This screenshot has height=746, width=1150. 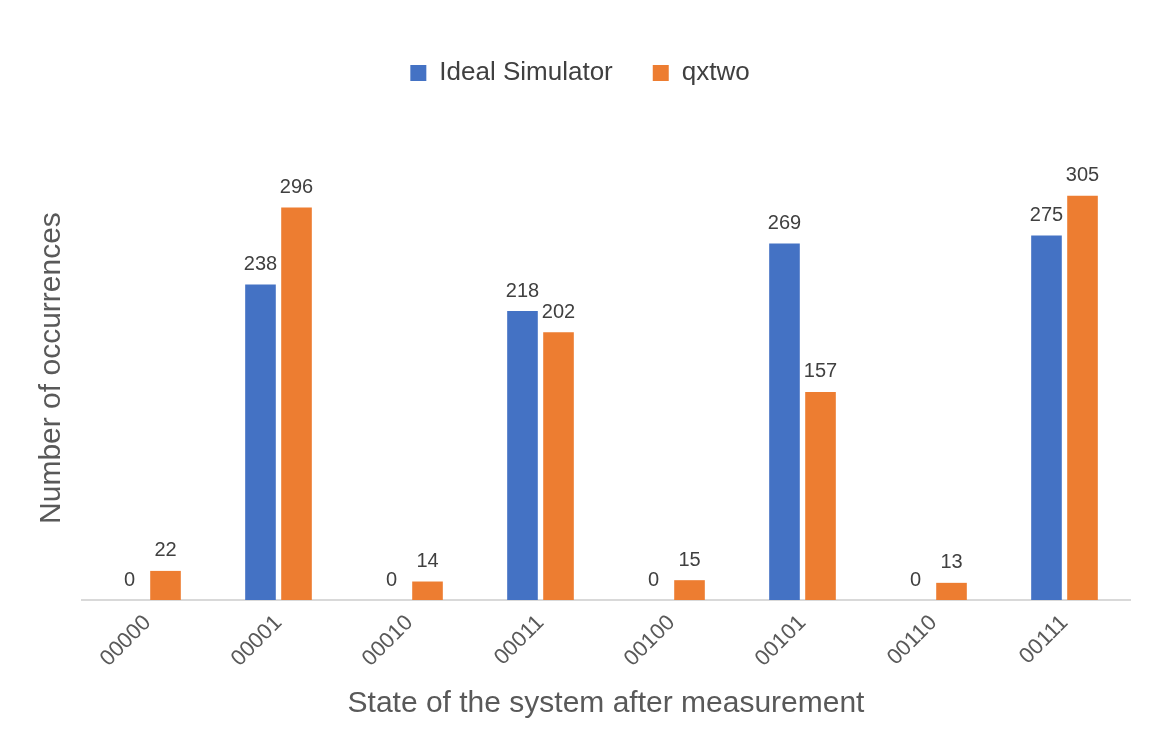 What do you see at coordinates (689, 558) in the screenshot?
I see `data-label: 15` at bounding box center [689, 558].